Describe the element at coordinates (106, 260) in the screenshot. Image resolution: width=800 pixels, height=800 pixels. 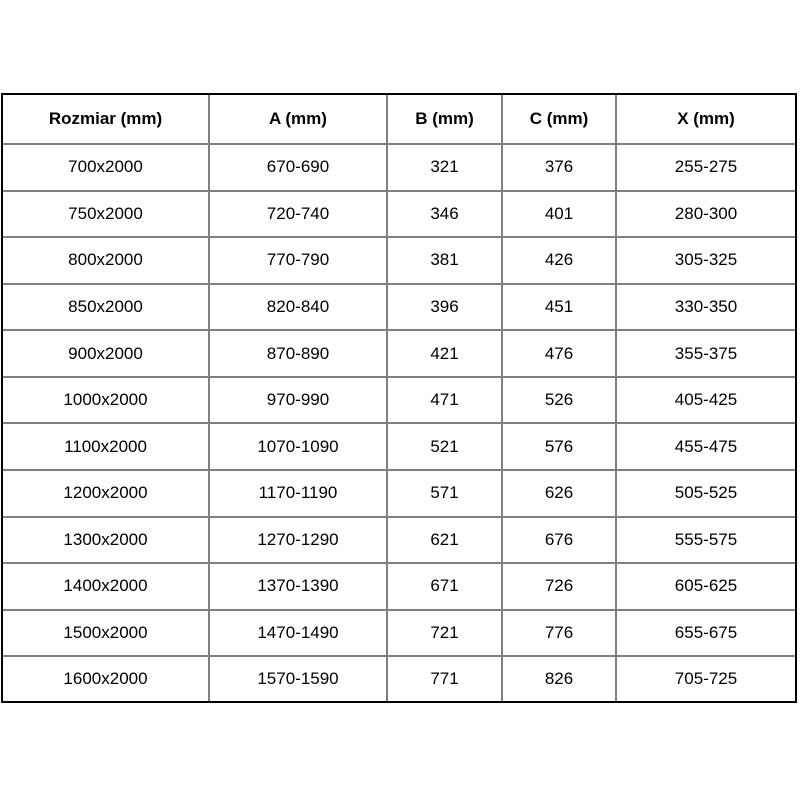
I see `table-cell: 800x2000` at that location.